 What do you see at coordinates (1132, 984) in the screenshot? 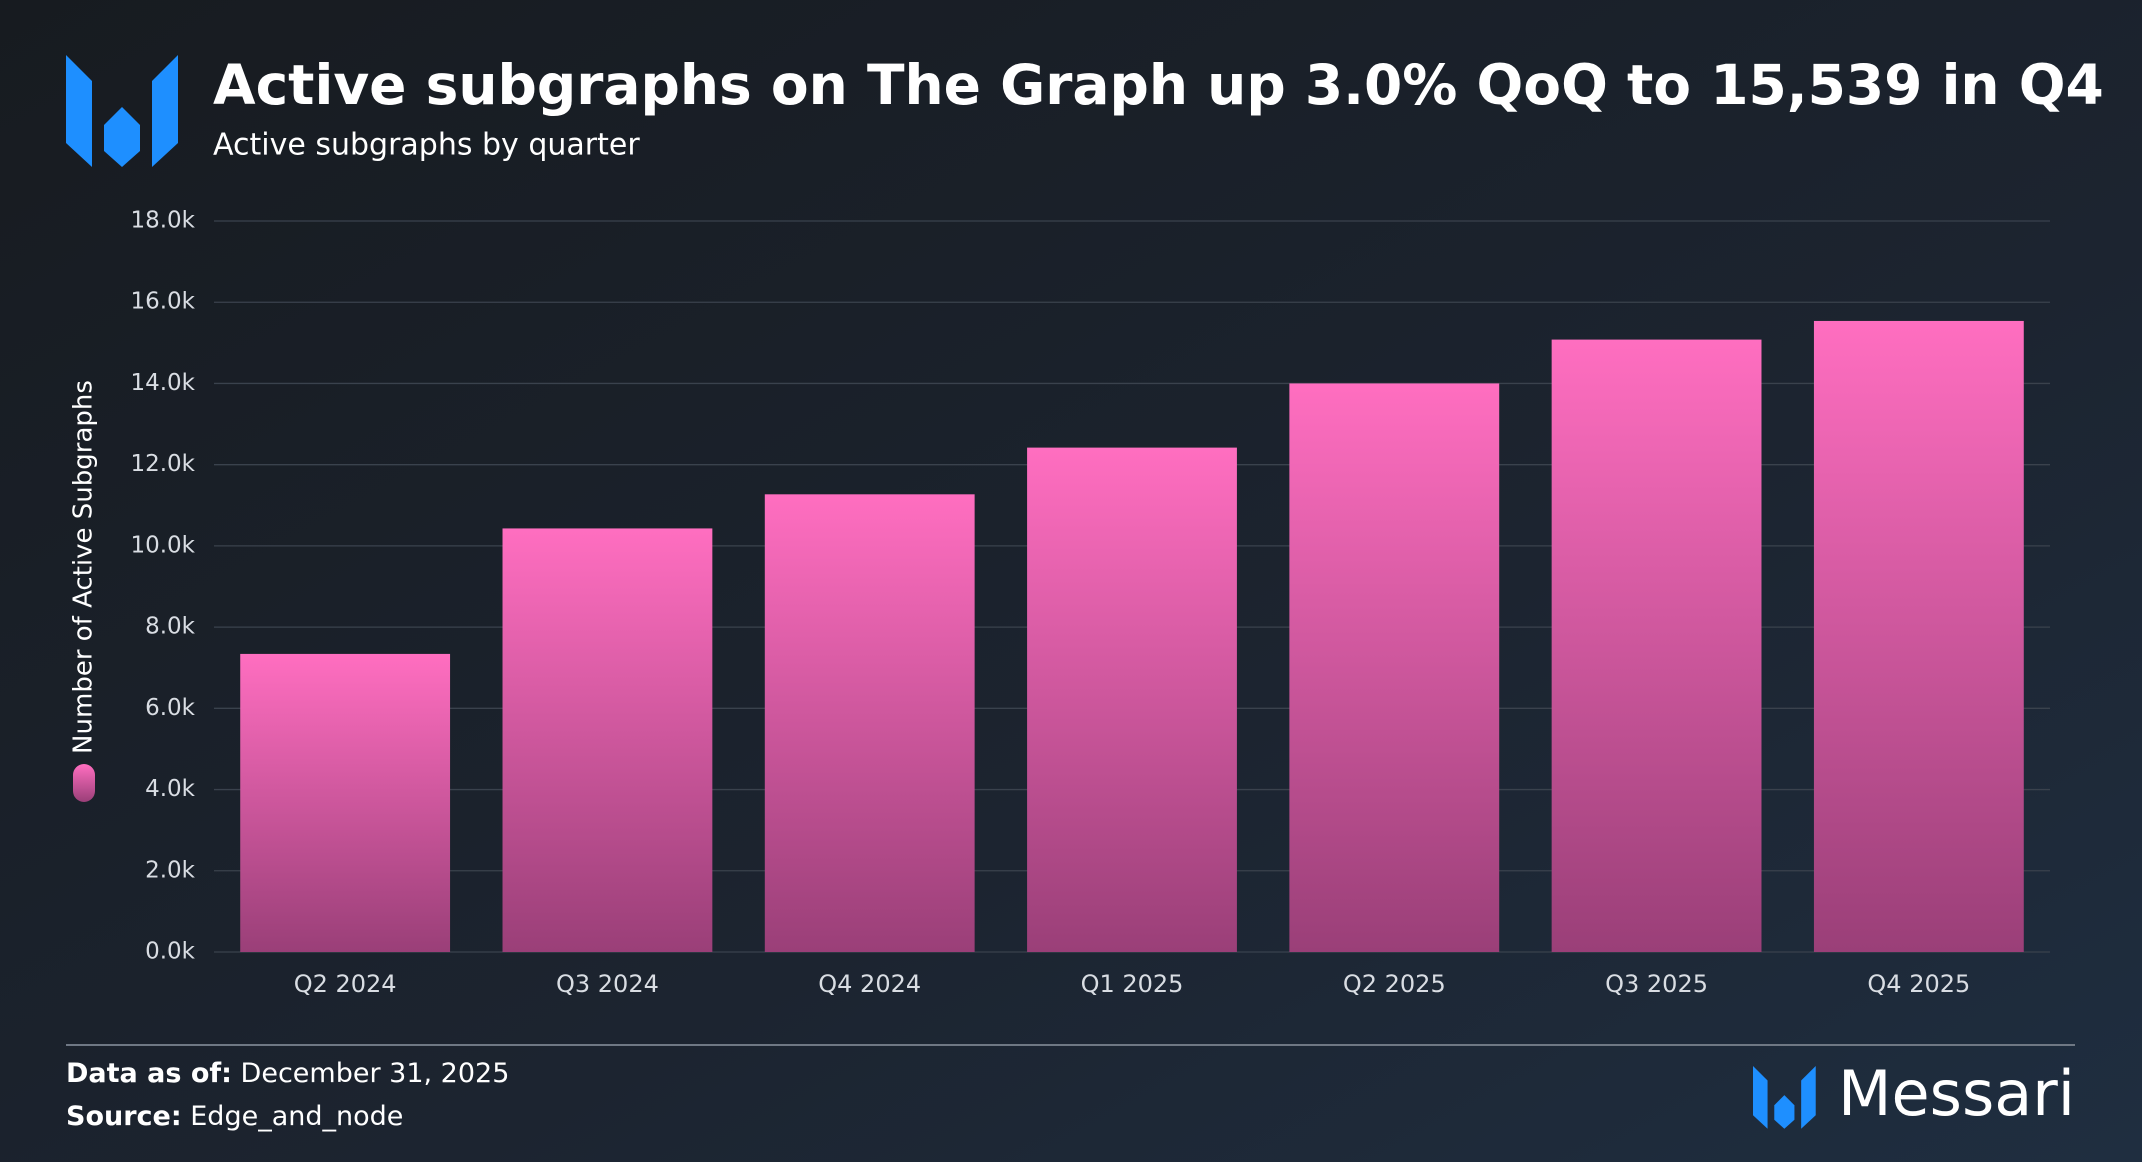
I see `x-tick-label: Q1 2025` at bounding box center [1132, 984].